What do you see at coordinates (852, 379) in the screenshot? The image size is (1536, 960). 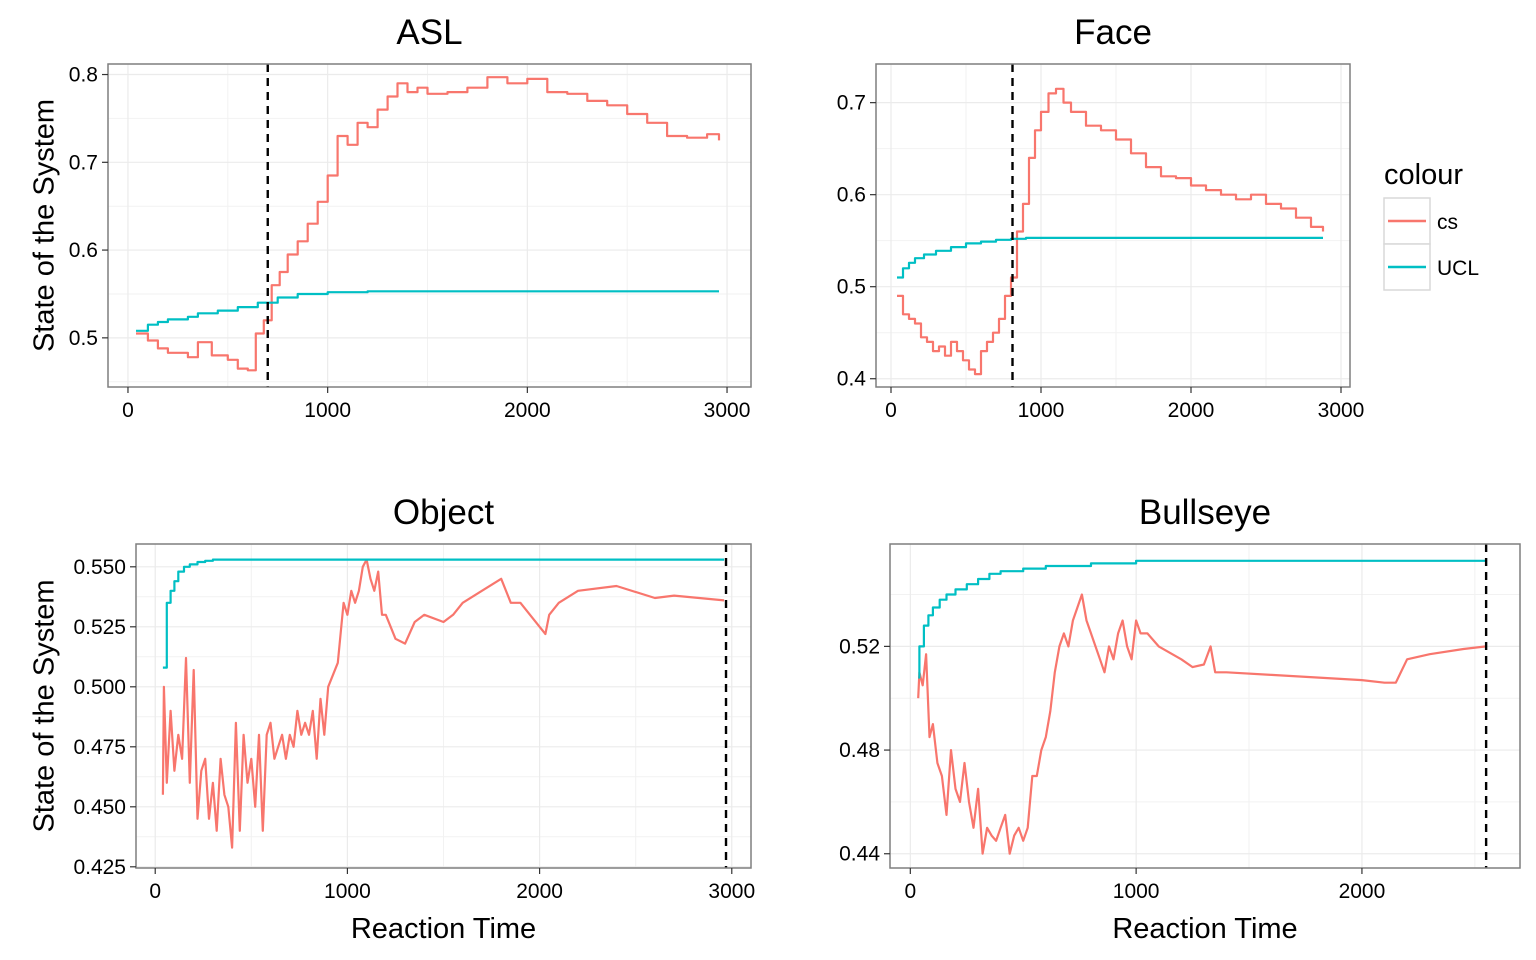 I see `y-tick-label: 0.4` at bounding box center [852, 379].